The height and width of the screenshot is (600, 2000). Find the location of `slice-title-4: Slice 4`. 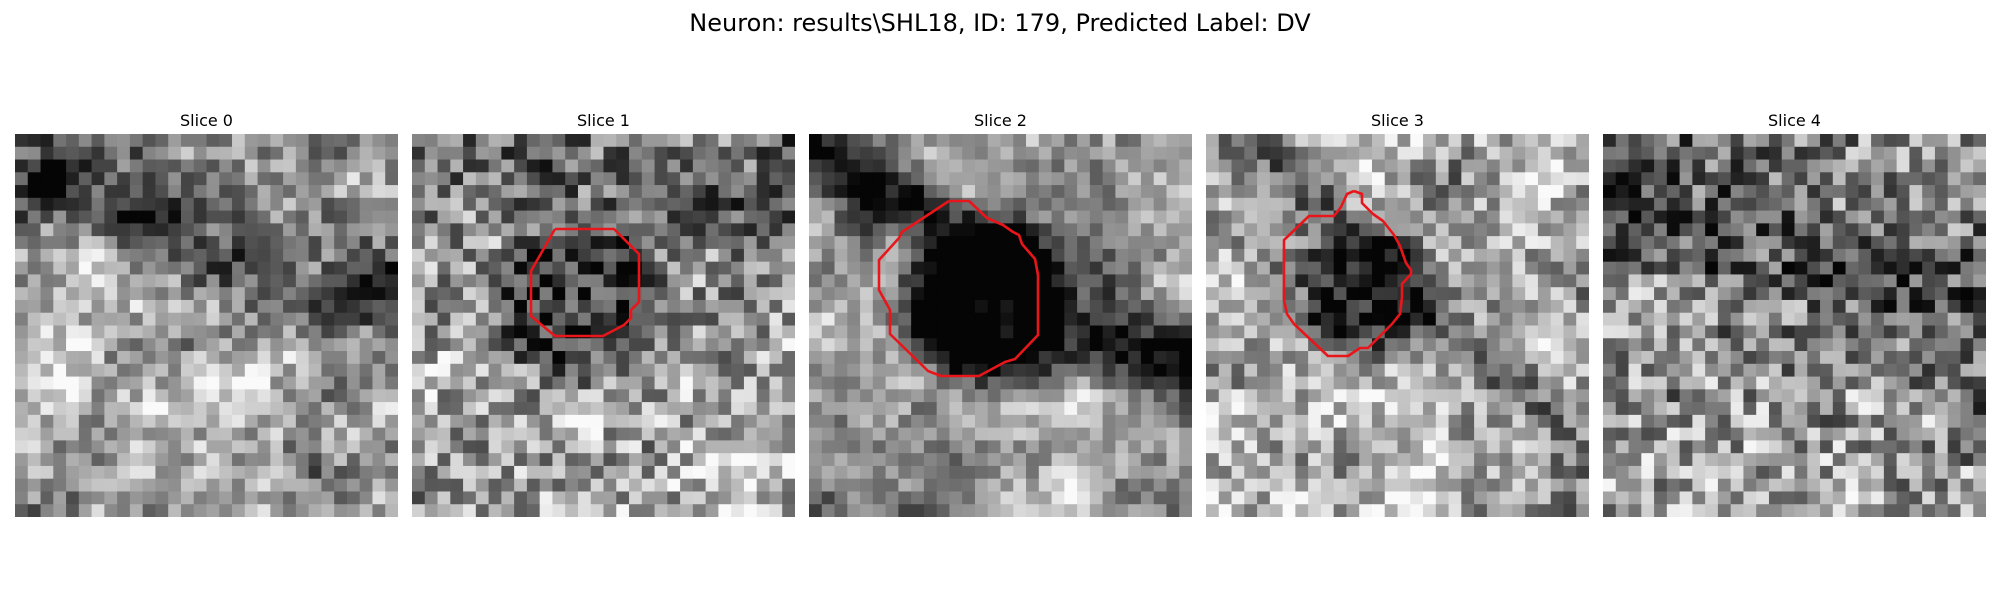

slice-title-4: Slice 4 is located at coordinates (1794, 120).